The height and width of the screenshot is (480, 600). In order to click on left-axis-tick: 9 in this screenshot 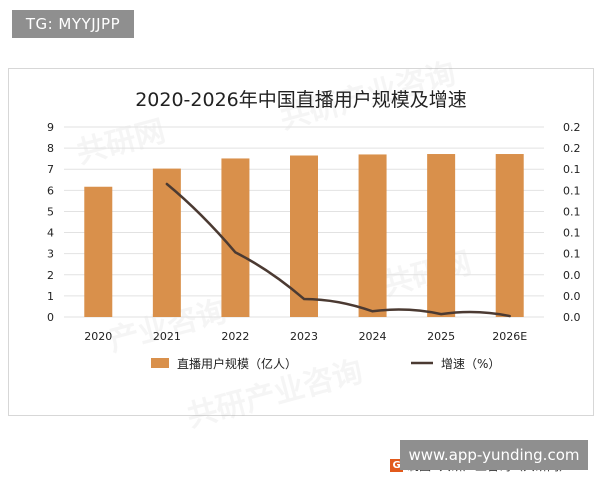, I will do `click(50, 127)`.